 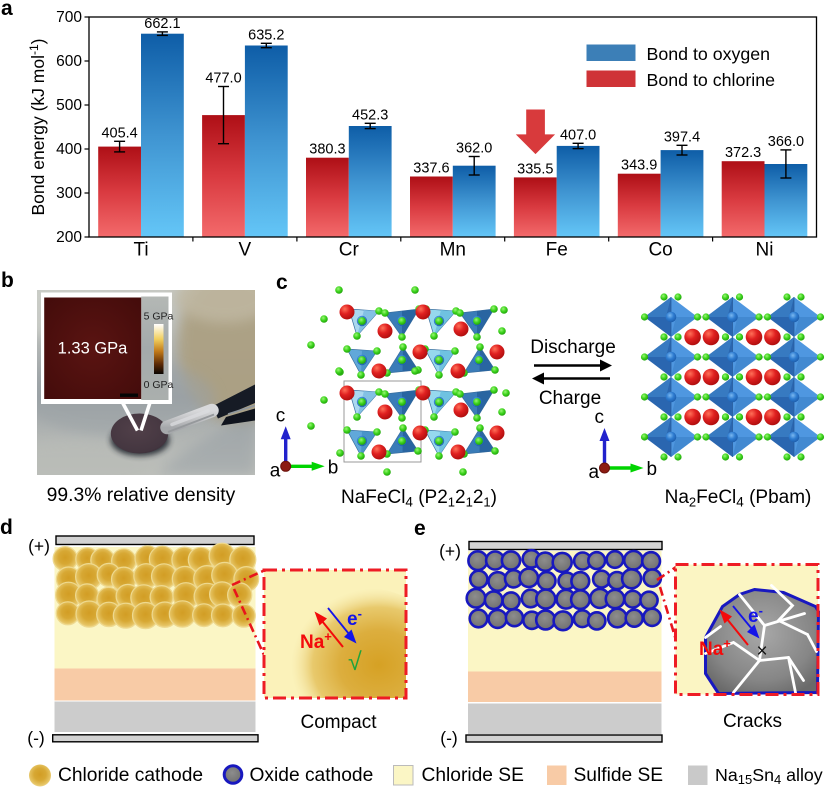 I want to click on svg-text: e, so click(x=420, y=528).